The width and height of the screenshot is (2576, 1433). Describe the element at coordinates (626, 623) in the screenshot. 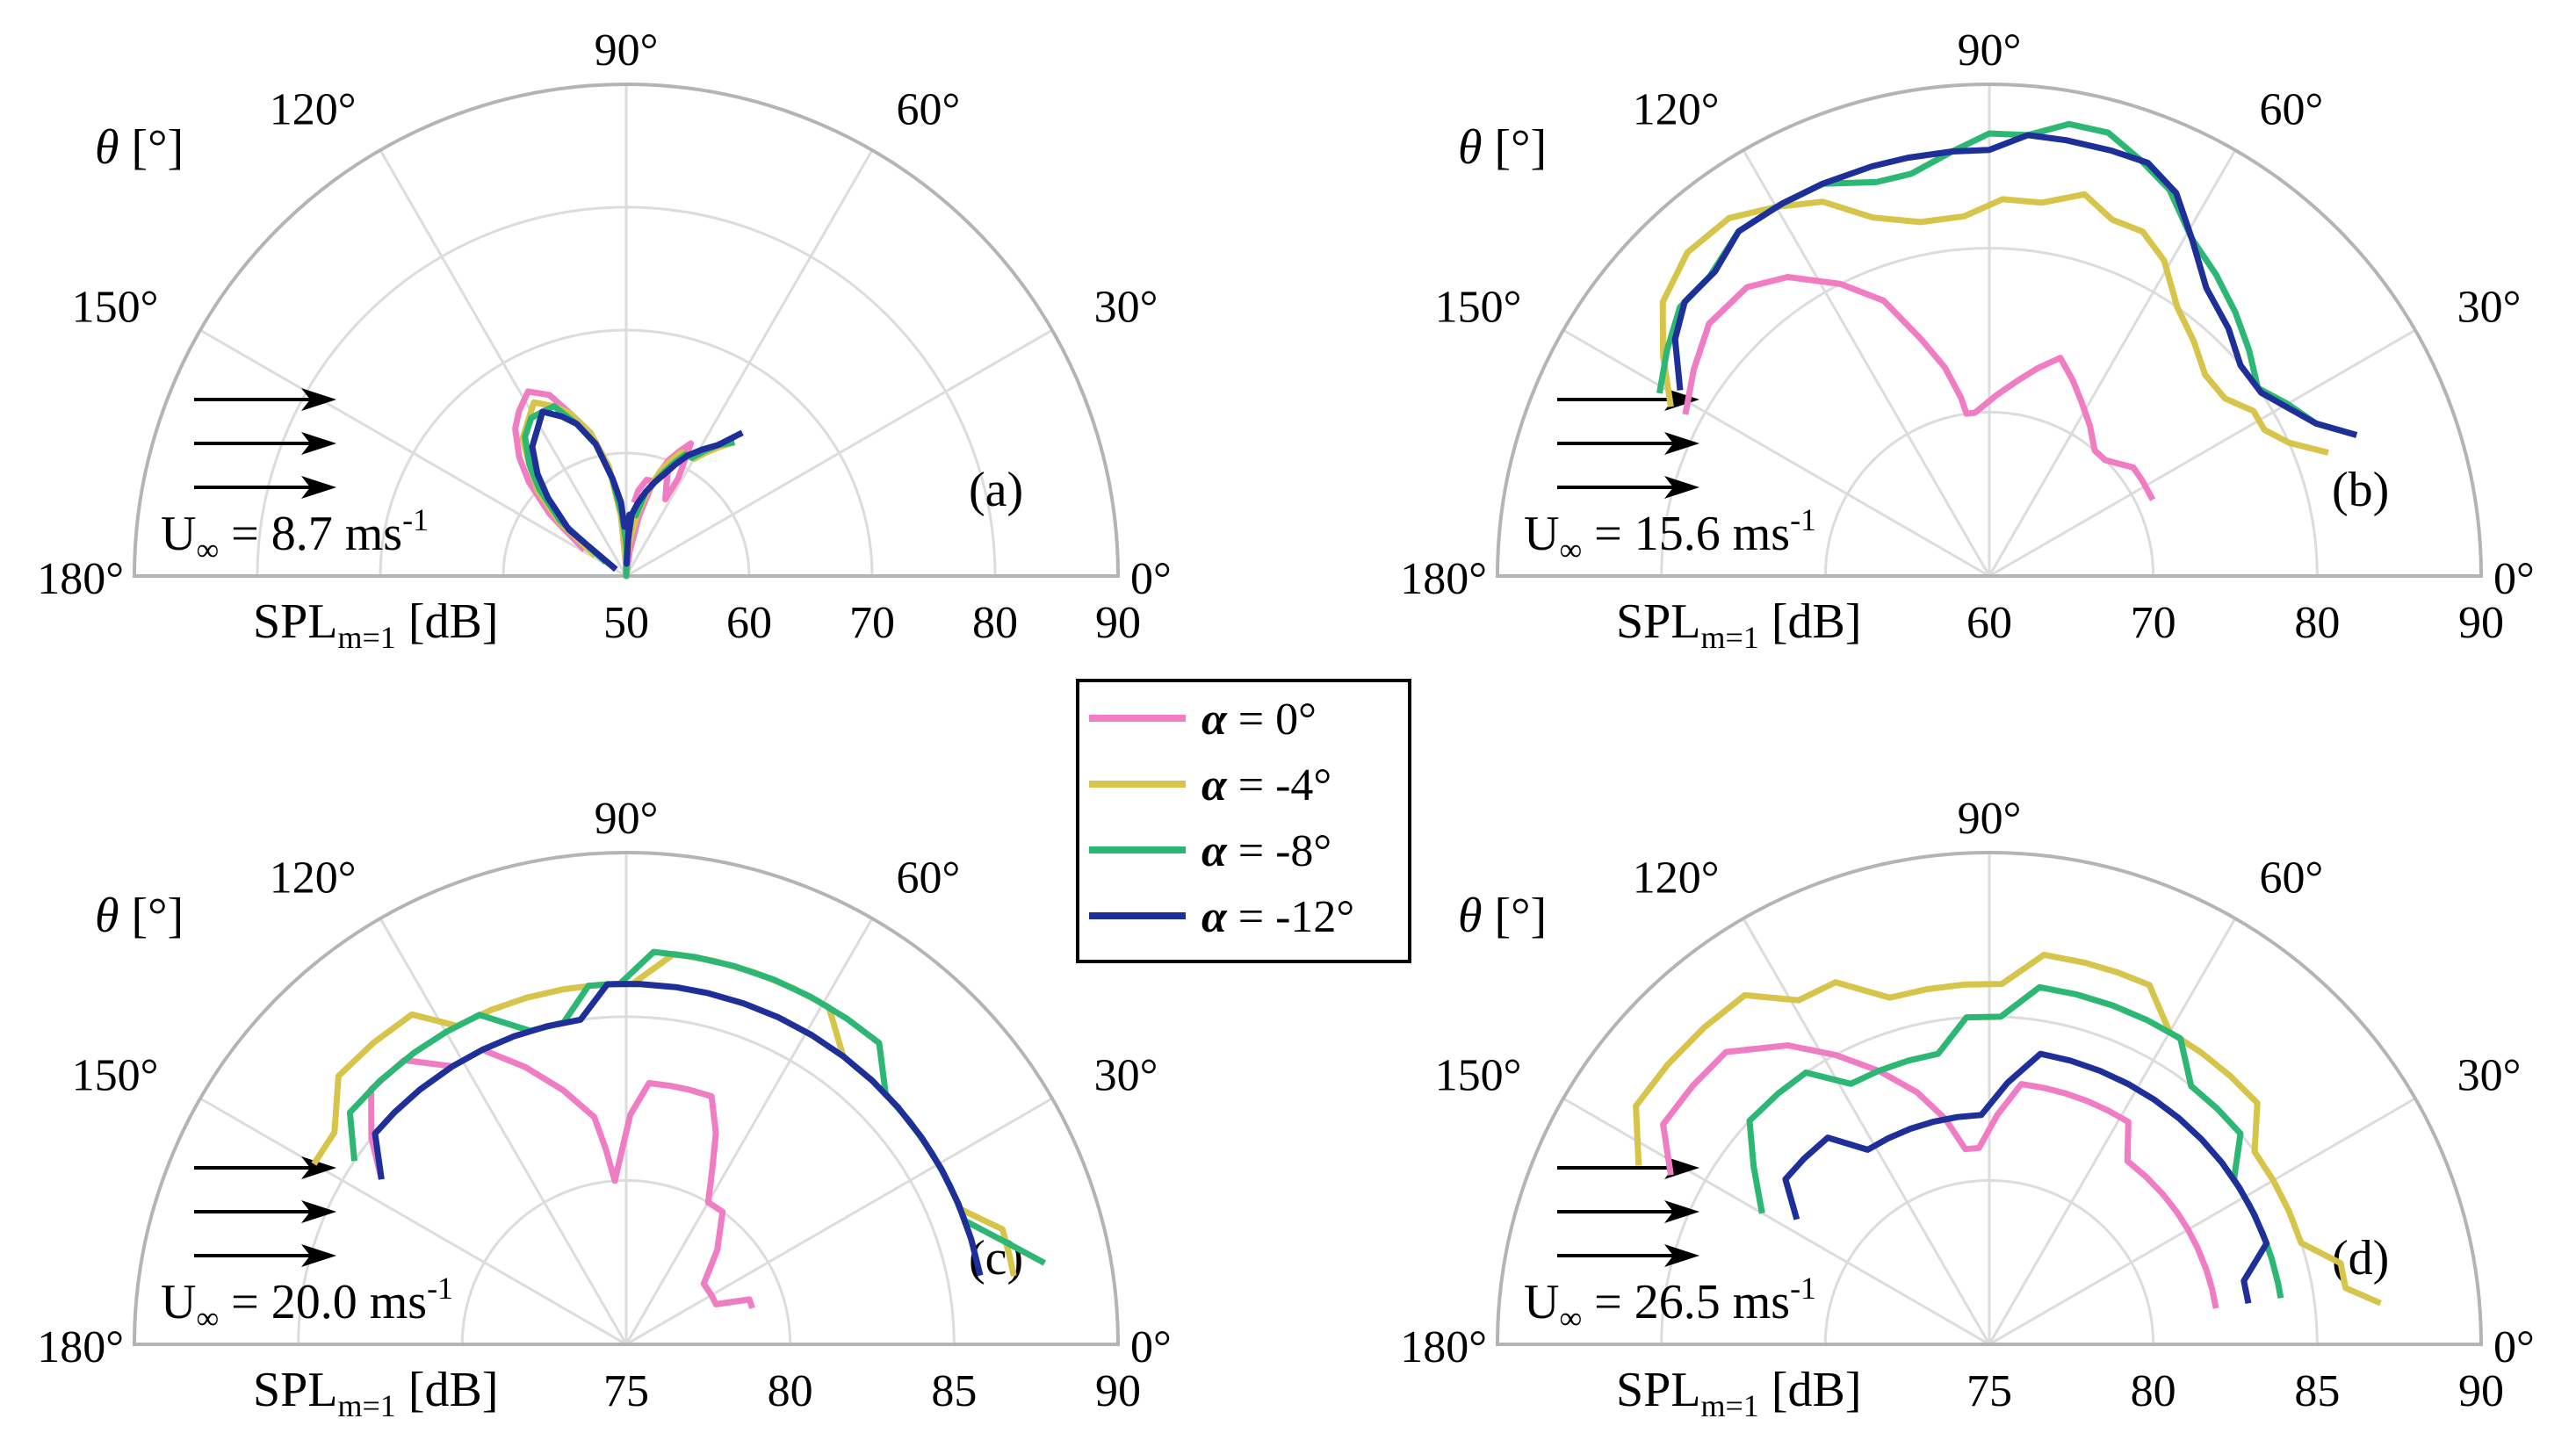

I see `r-tick-label: 50` at that location.